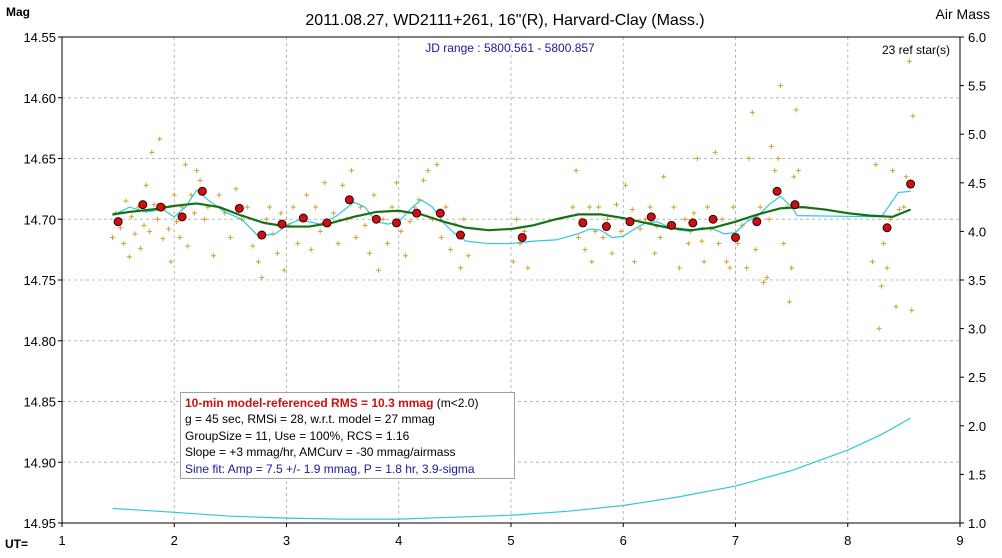 The image size is (1002, 558). Describe the element at coordinates (977, 183) in the screenshot. I see `y2-tick-label: 4.5` at that location.